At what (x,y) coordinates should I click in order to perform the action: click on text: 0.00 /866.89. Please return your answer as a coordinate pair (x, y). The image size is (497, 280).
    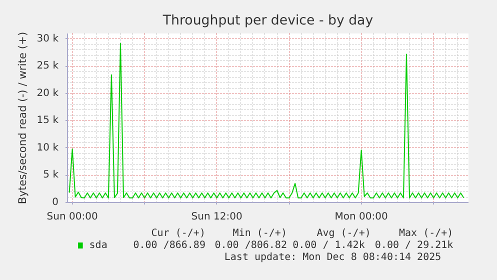
    Looking at the image, I should click on (169, 245).